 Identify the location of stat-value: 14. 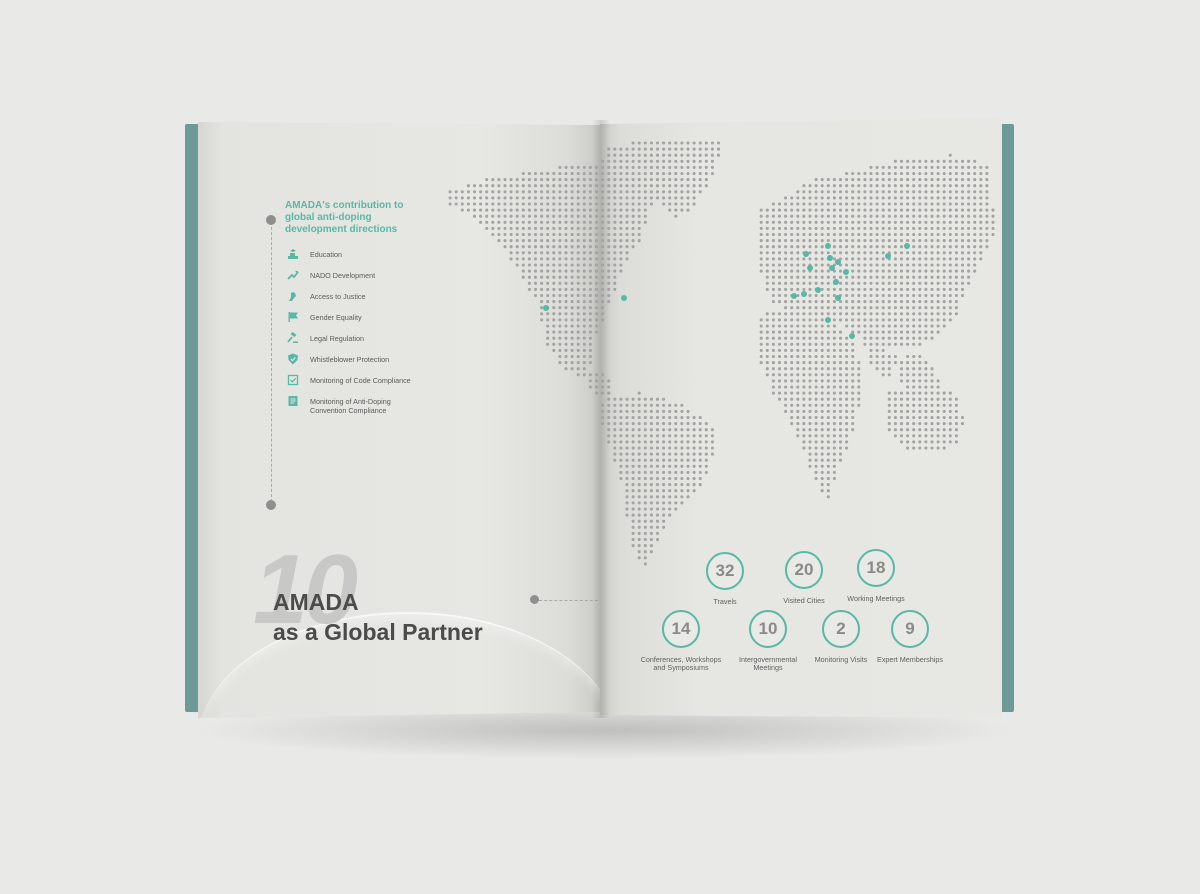
(681, 629).